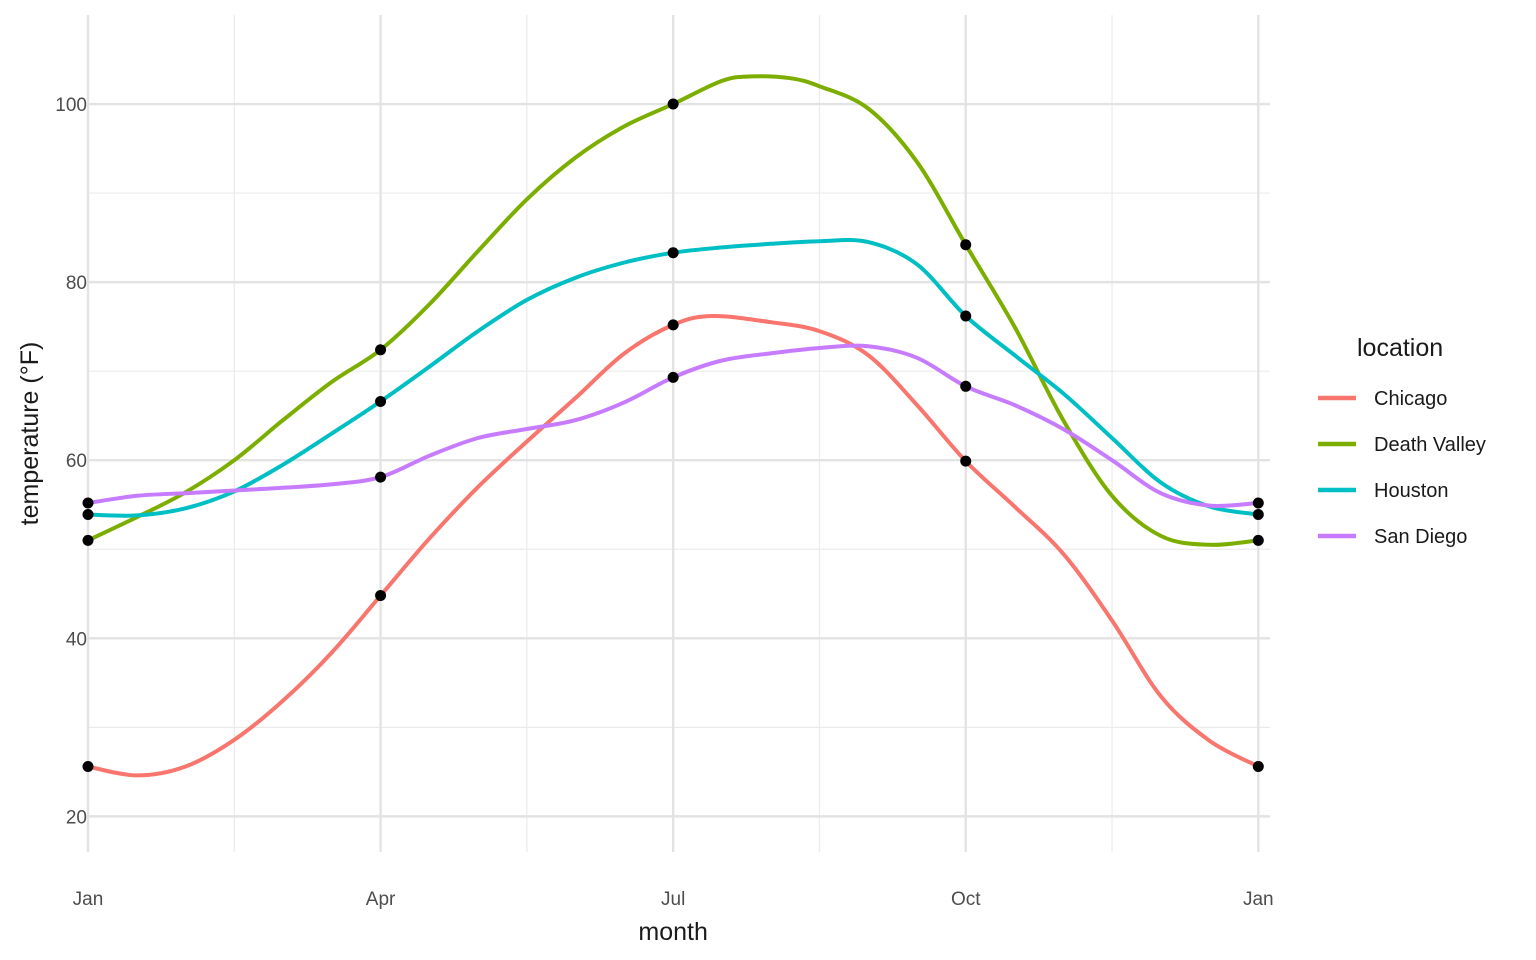 The height and width of the screenshot is (960, 1536). What do you see at coordinates (76, 461) in the screenshot?
I see `y-tick-label: 60` at bounding box center [76, 461].